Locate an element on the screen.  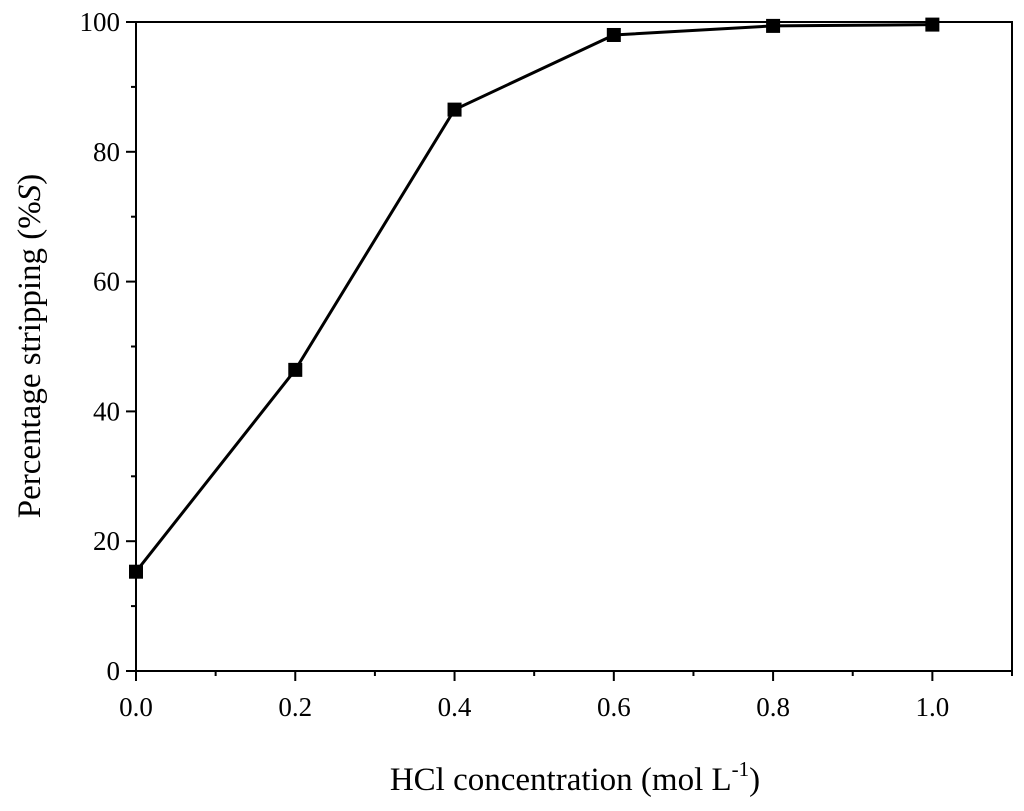
y-tick-label: 100 is located at coordinates (100, 22).